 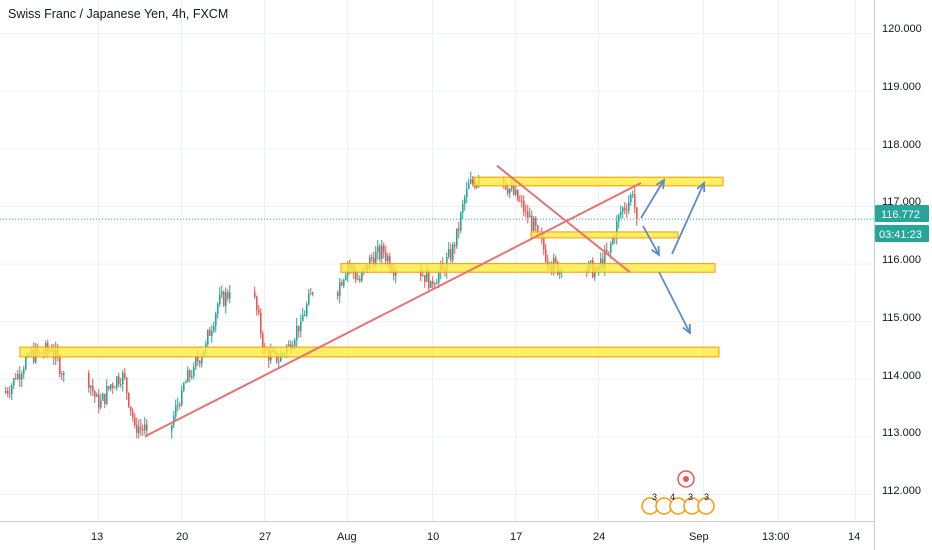 I want to click on zone-mid, so click(x=604, y=235).